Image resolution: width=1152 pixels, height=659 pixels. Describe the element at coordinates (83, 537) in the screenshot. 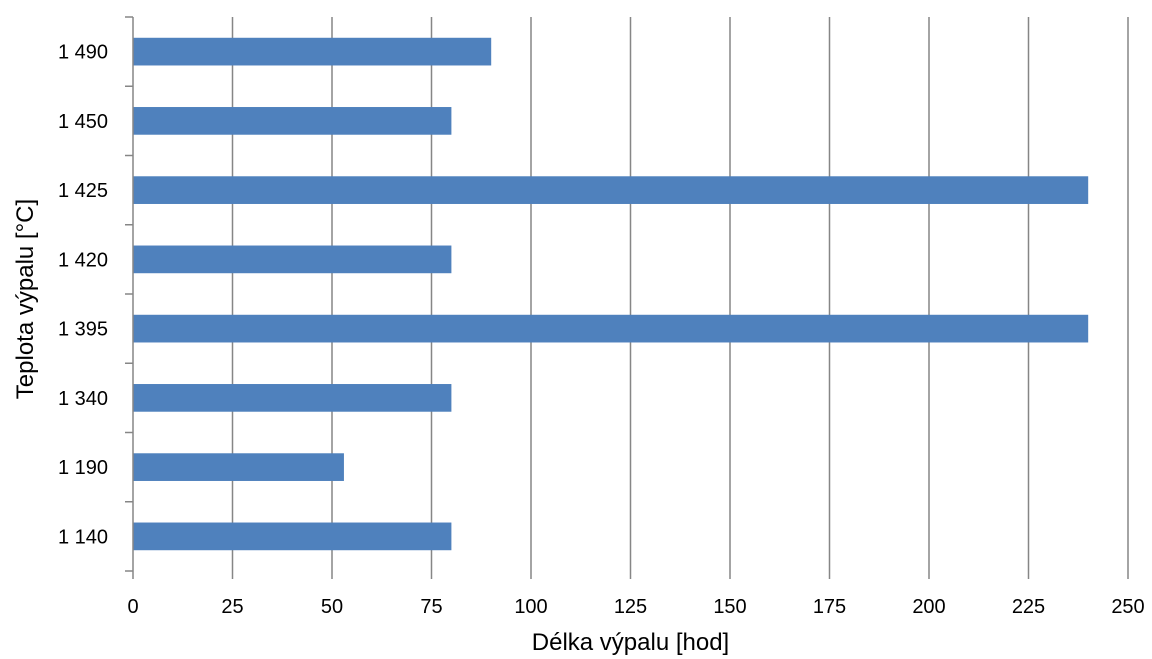

I see `y-tick-label: 1 140` at that location.